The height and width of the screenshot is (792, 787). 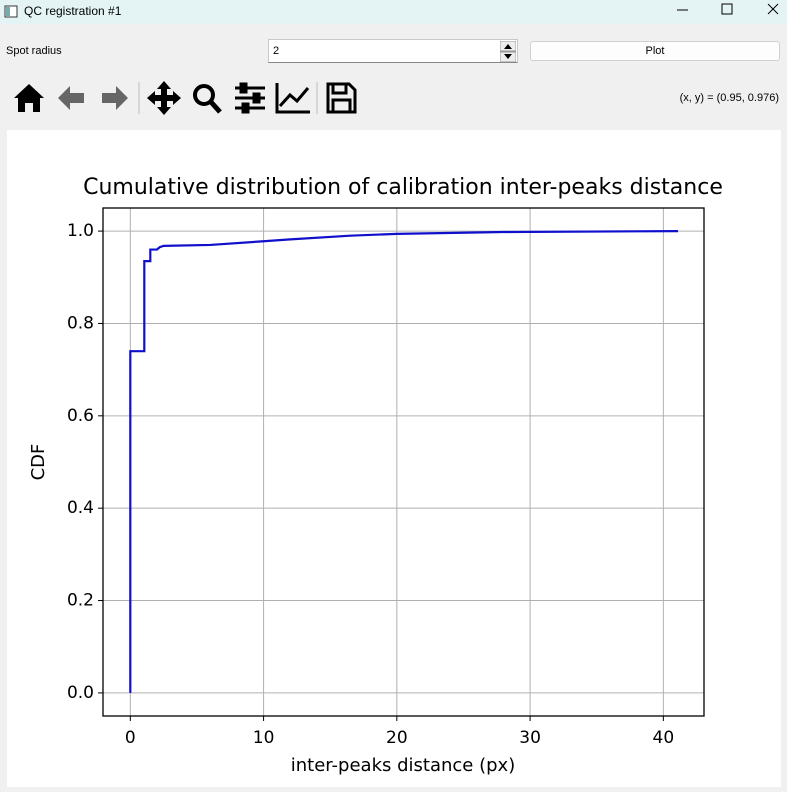 What do you see at coordinates (397, 738) in the screenshot?
I see `x-tick-label: 20` at bounding box center [397, 738].